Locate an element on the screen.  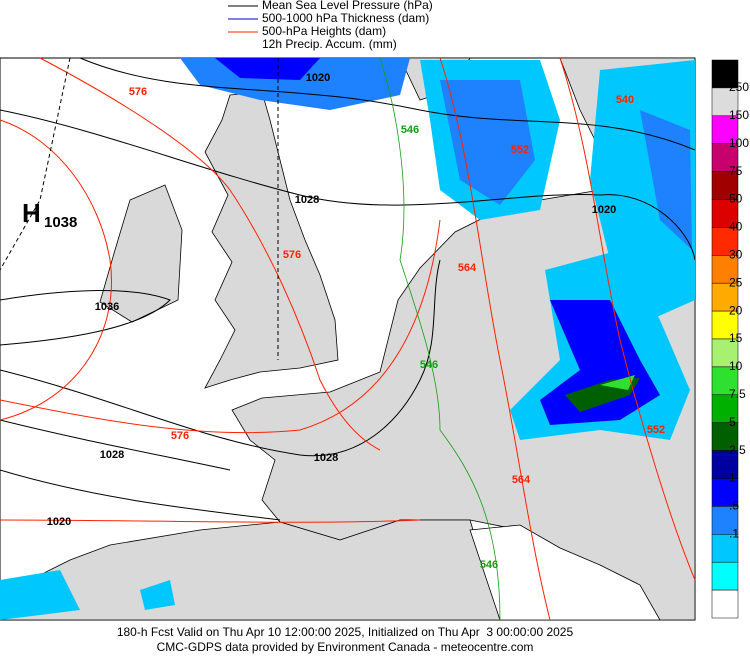
front-line is located at coordinates (35, 164).